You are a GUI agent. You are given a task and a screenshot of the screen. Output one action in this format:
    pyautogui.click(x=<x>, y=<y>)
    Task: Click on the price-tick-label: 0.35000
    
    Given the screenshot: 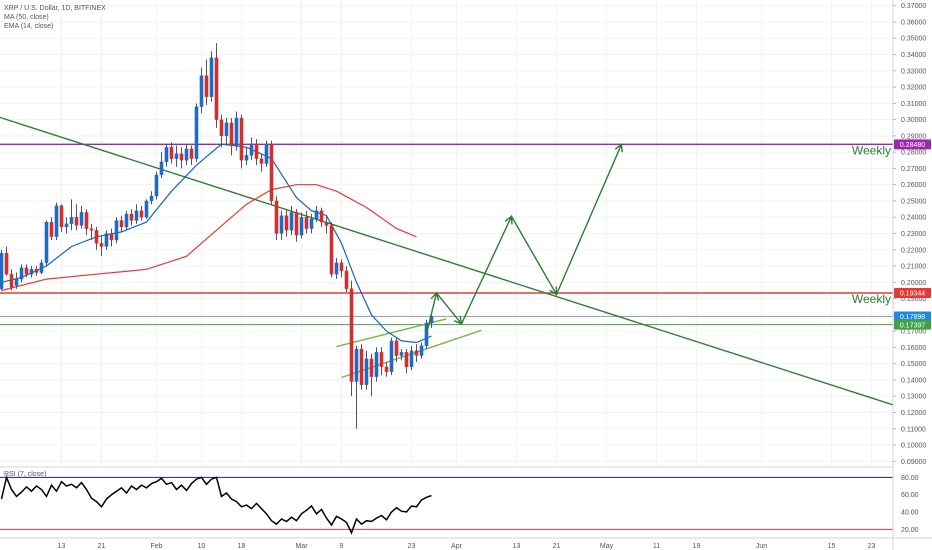 What is the action you would take?
    pyautogui.click(x=913, y=39)
    